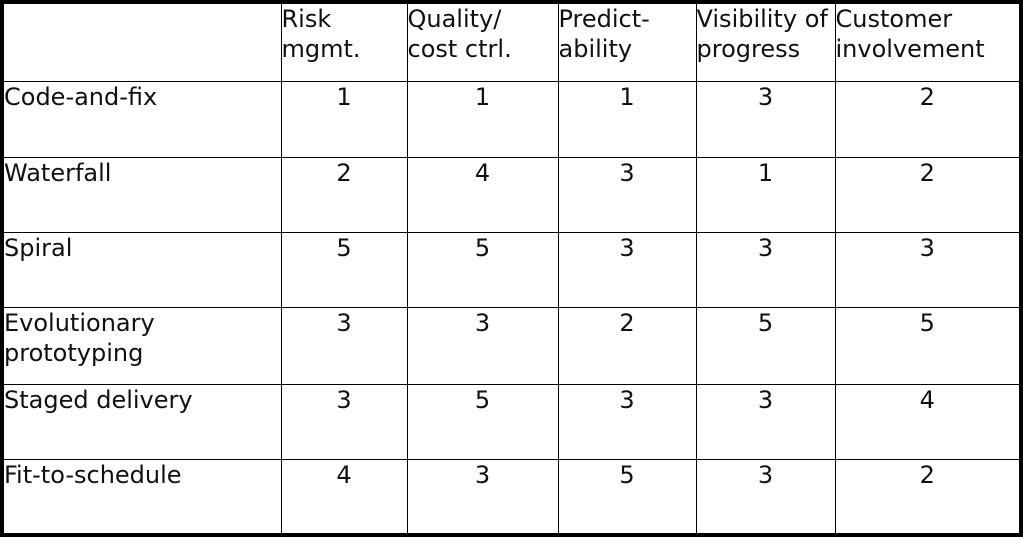 This screenshot has width=1023, height=537. Describe the element at coordinates (143, 119) in the screenshot. I see `row-label: Code-and-fix` at that location.